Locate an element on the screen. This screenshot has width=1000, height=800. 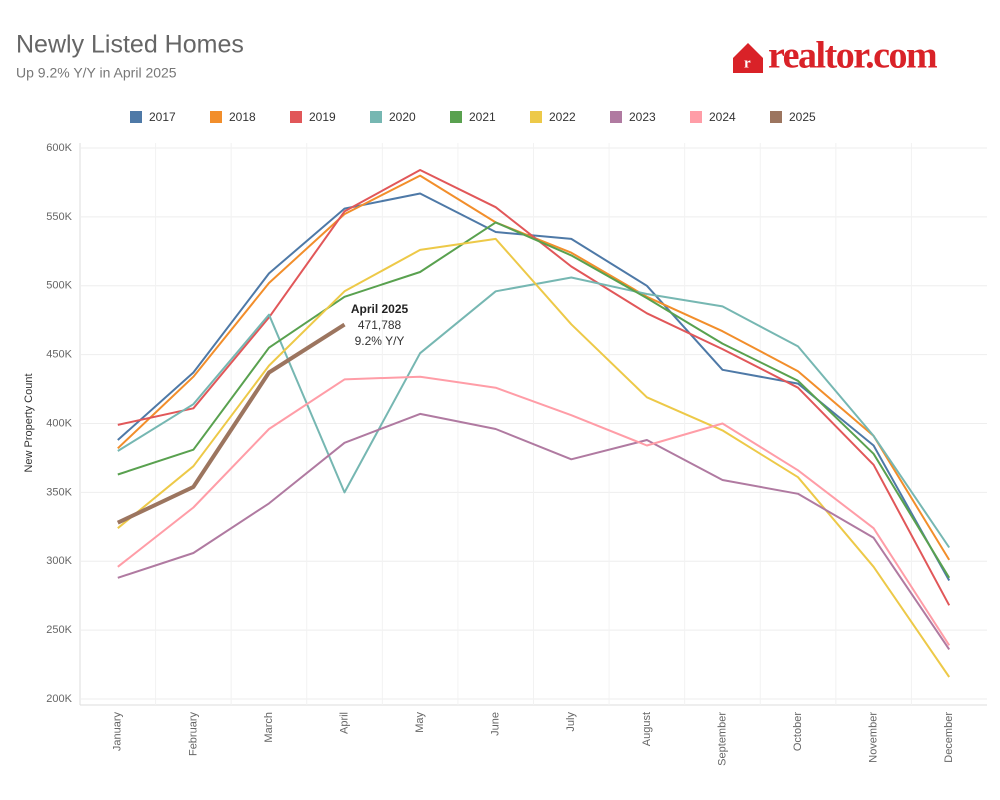
legend-label: 2017 is located at coordinates (162, 117).